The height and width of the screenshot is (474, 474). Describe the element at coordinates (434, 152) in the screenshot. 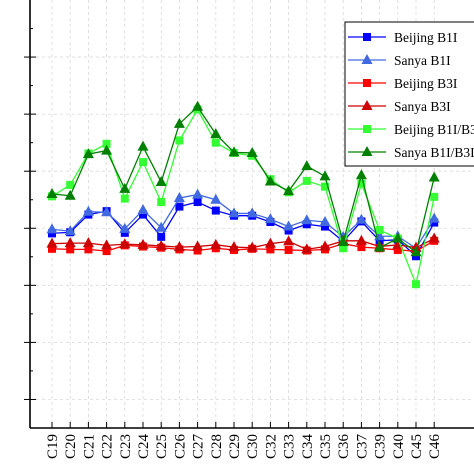

I see `legend-label: Sanya B1I/B3I` at that location.